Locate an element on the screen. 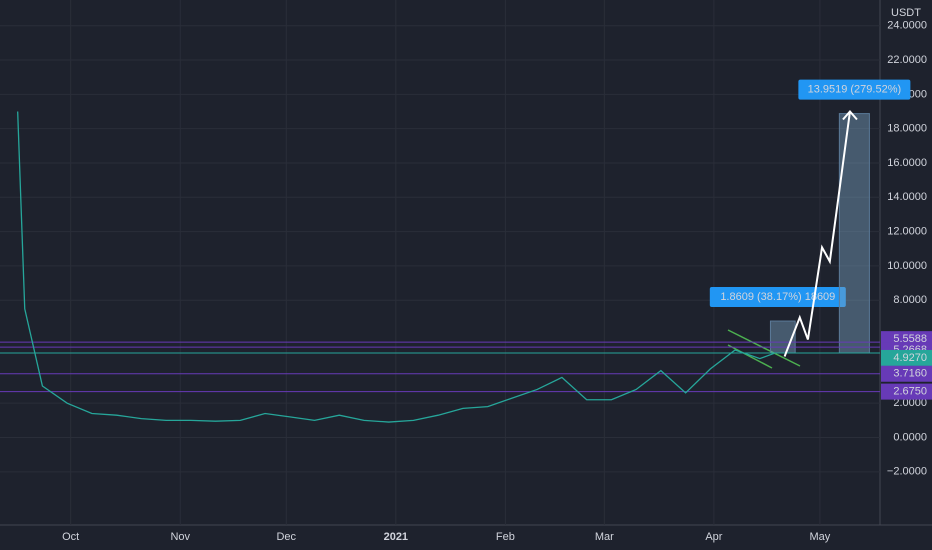 This screenshot has height=550, width=932. level-label: 2.6750 is located at coordinates (910, 392).